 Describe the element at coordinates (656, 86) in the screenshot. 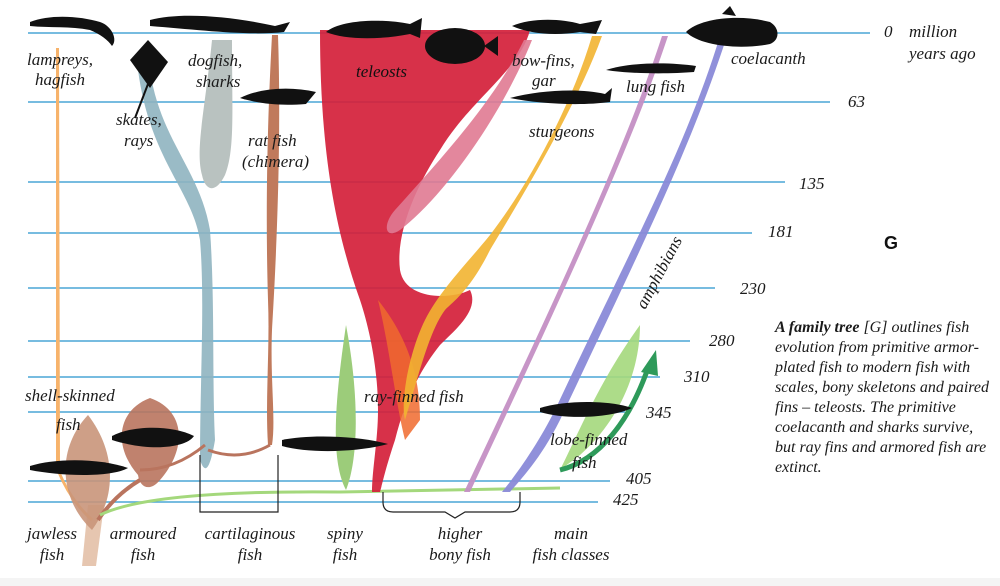

I see `label-lungfish: lung fish` at that location.